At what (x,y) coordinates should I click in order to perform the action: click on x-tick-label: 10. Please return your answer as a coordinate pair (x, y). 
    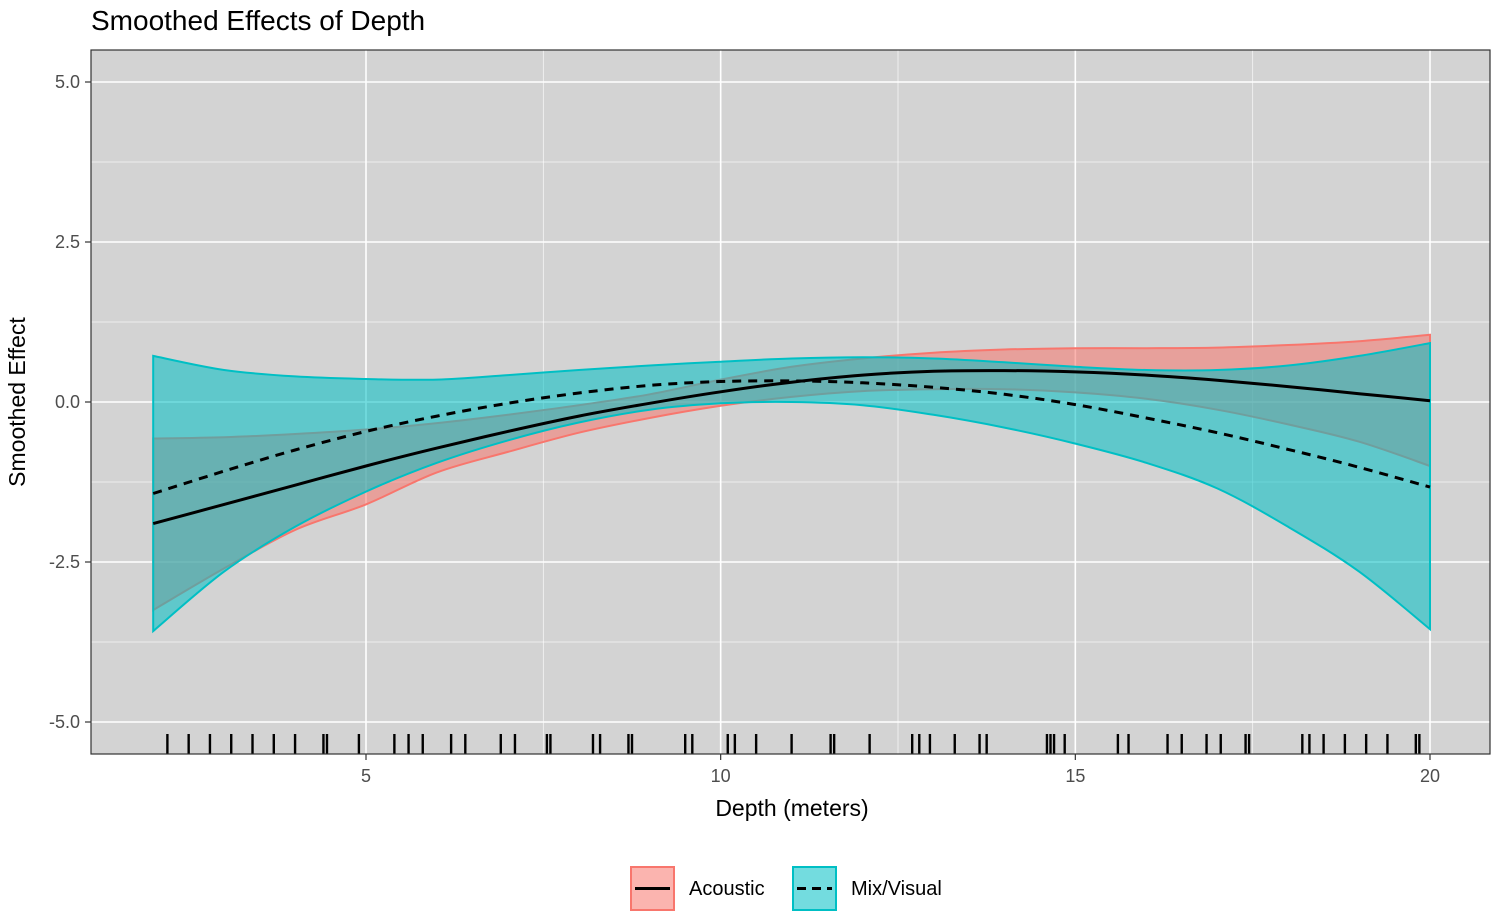
    Looking at the image, I should click on (721, 776).